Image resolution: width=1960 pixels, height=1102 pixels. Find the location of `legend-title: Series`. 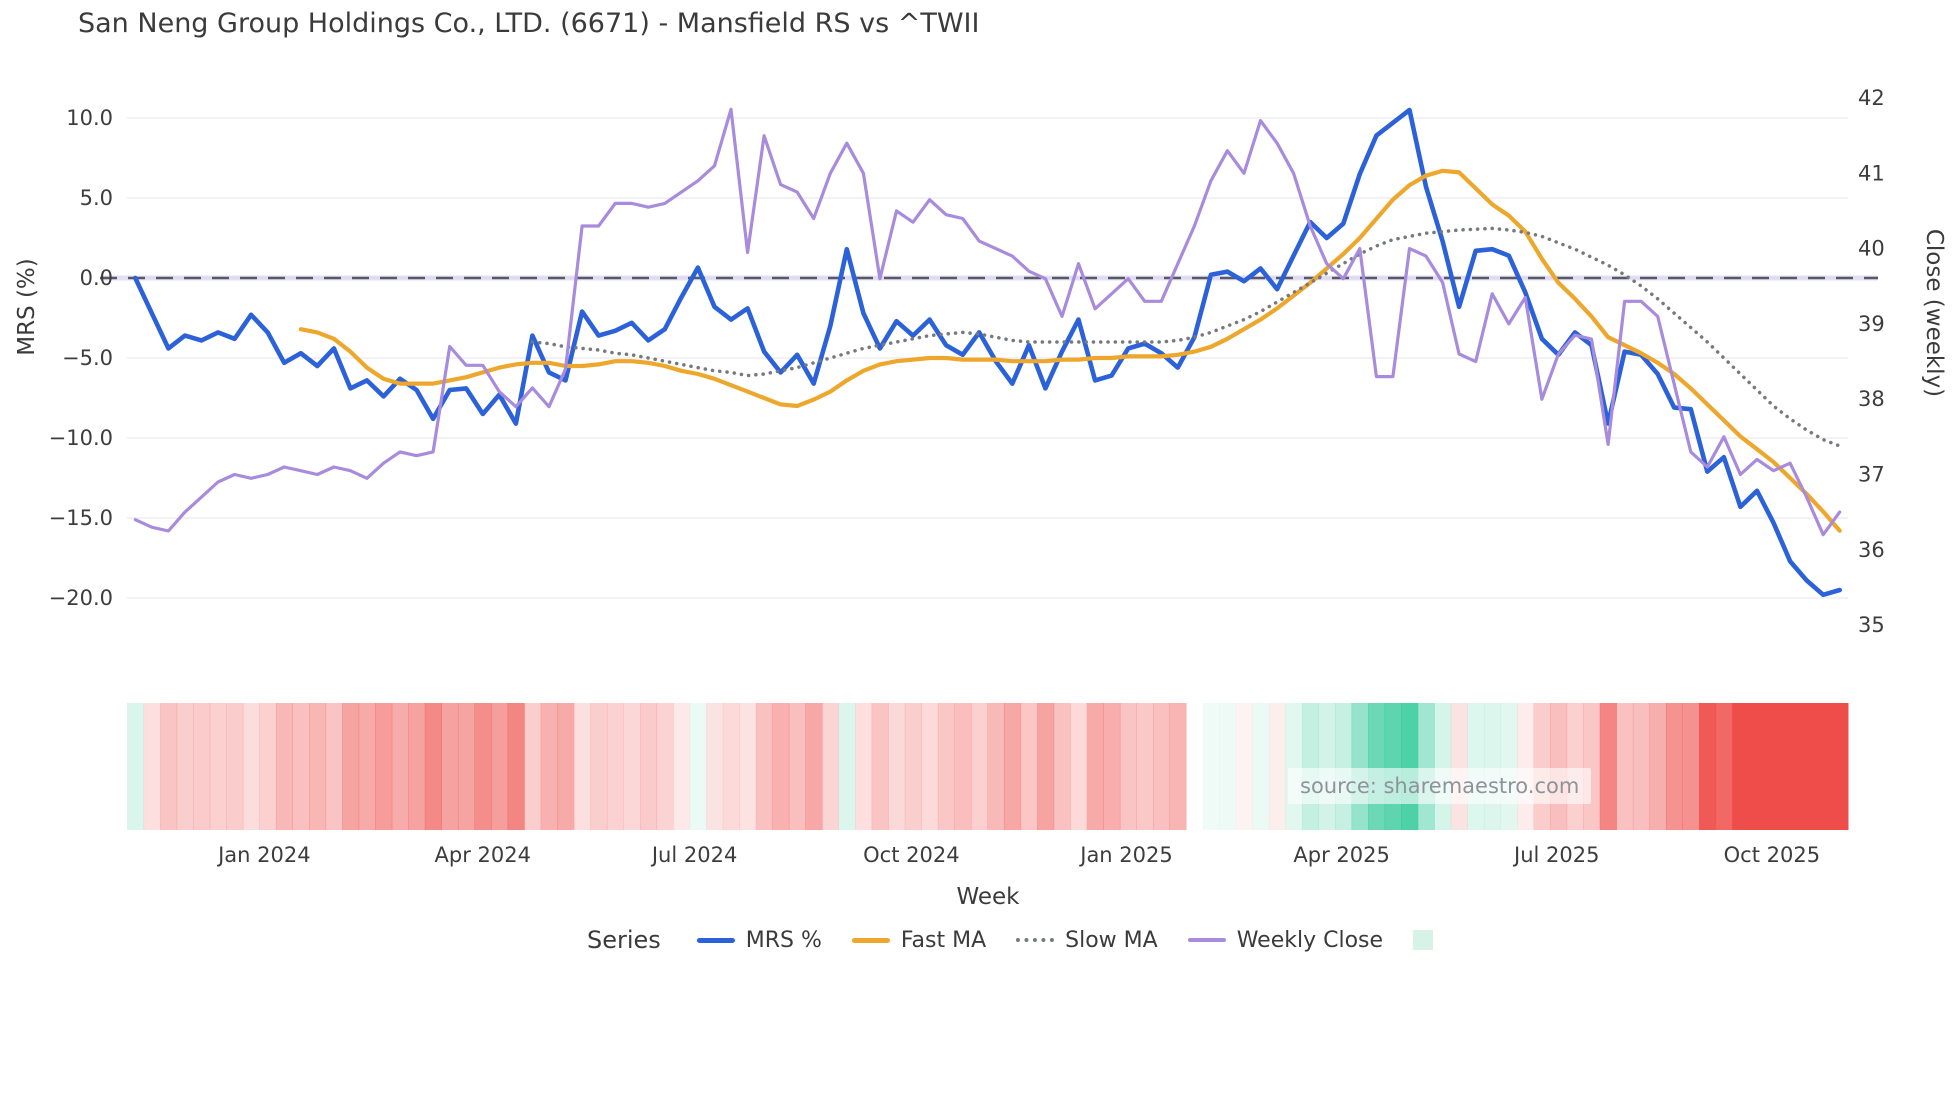

legend-title: Series is located at coordinates (623, 940).